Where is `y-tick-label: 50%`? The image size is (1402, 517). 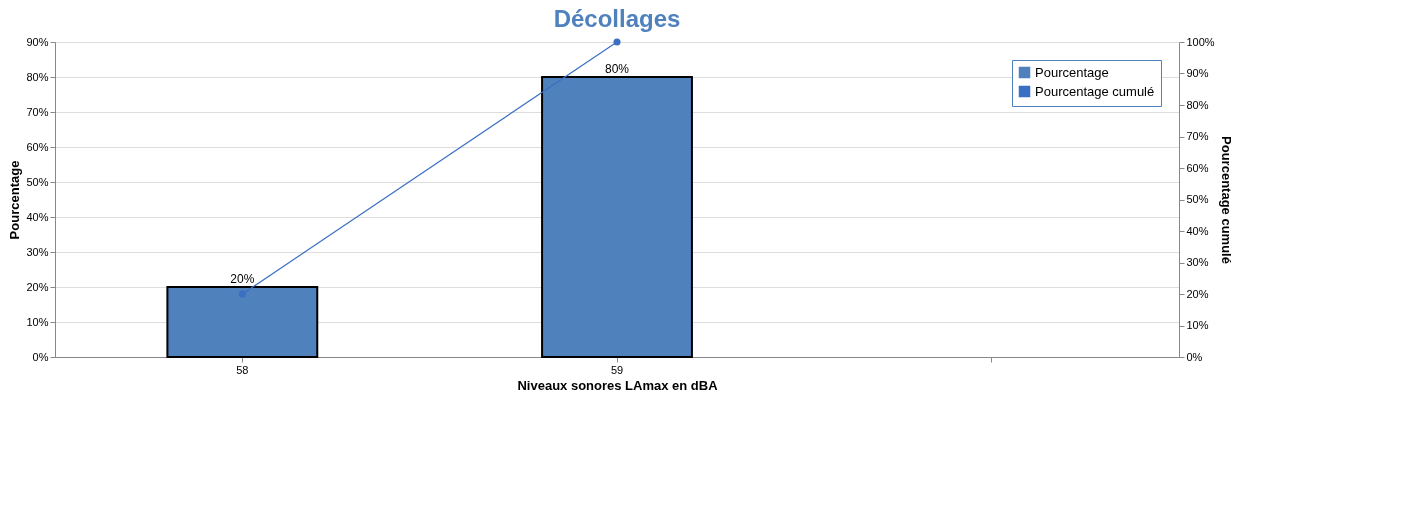
y-tick-label: 50% is located at coordinates (37, 181).